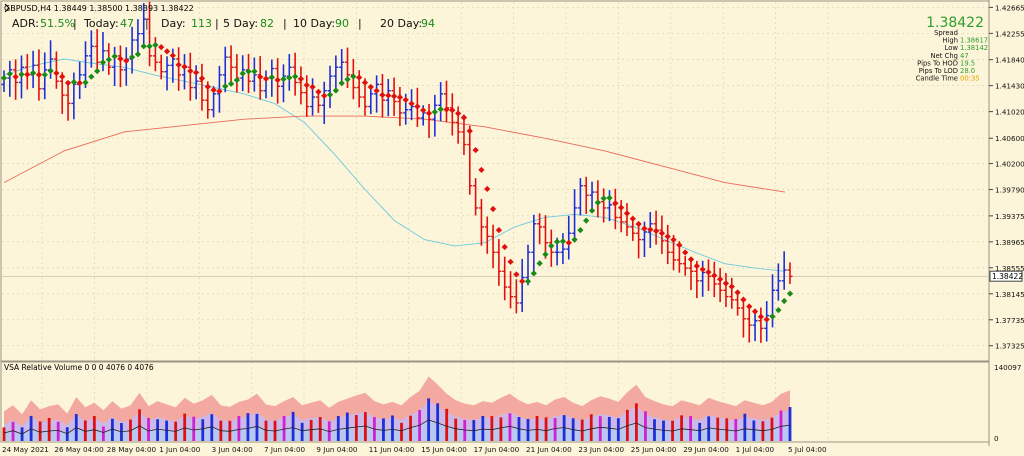 This screenshot has height=456, width=1024. What do you see at coordinates (25, 23) in the screenshot?
I see `adr-label: ADR:` at bounding box center [25, 23].